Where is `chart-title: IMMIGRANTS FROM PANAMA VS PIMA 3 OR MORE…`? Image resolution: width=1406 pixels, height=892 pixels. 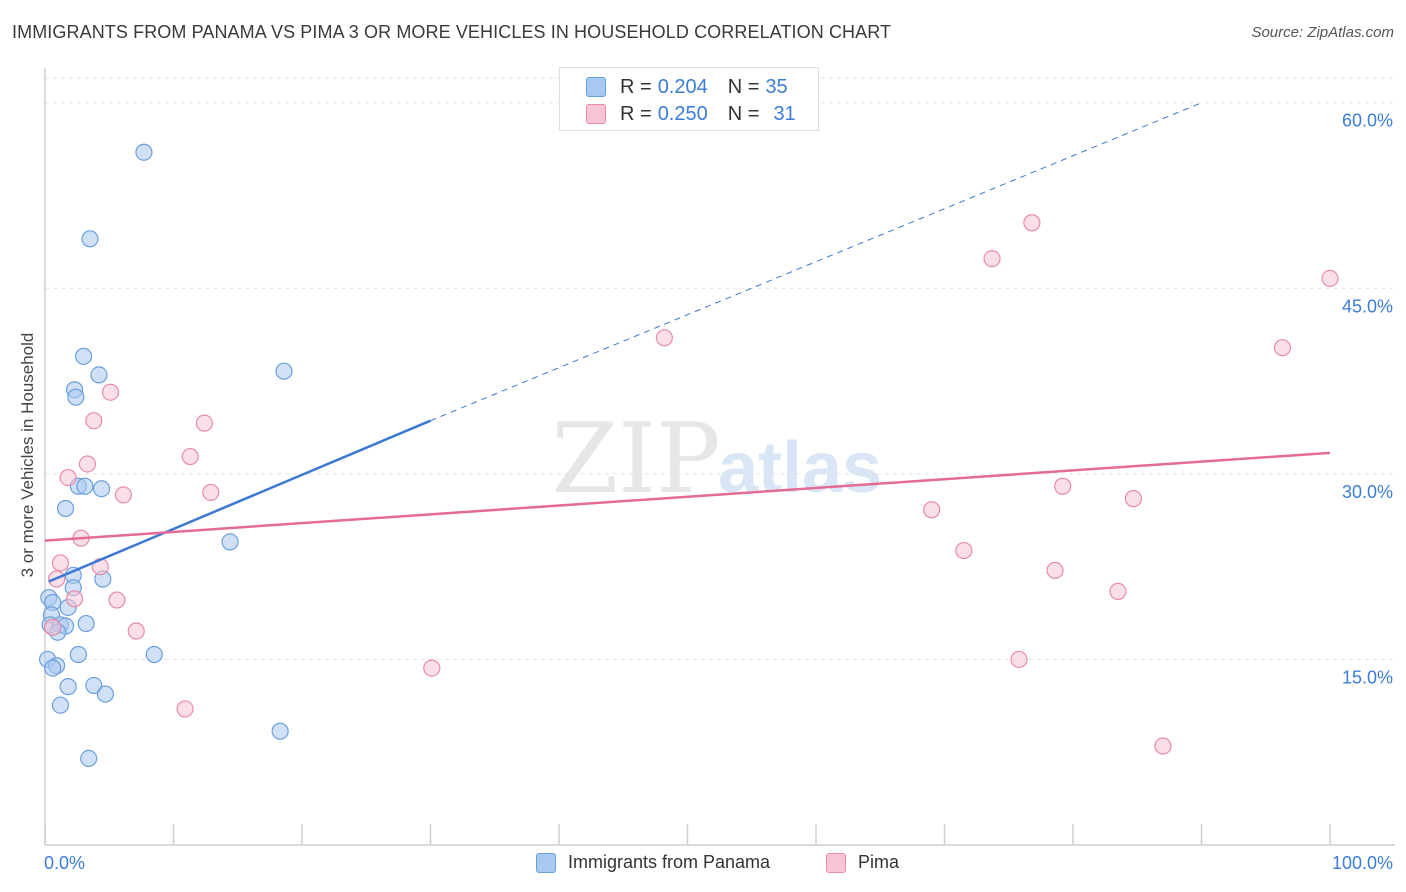
chart-title: IMMIGRANTS FROM PANAMA VS PIMA 3 OR MORE… is located at coordinates (452, 32).